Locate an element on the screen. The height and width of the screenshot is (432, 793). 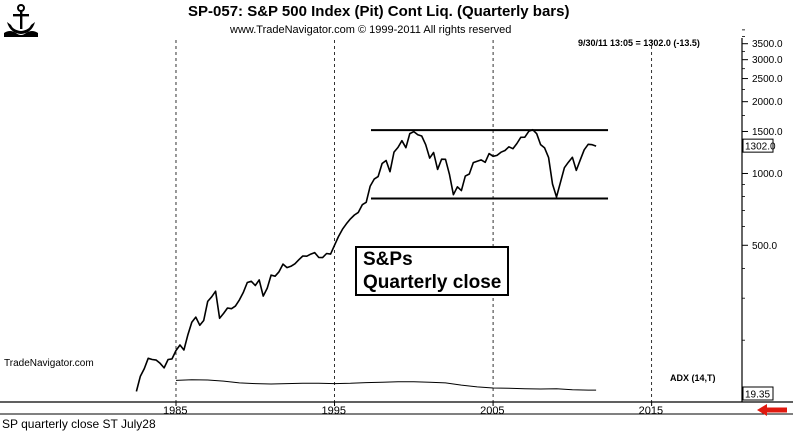
anchor-logo-icon is located at coordinates (21, 20).